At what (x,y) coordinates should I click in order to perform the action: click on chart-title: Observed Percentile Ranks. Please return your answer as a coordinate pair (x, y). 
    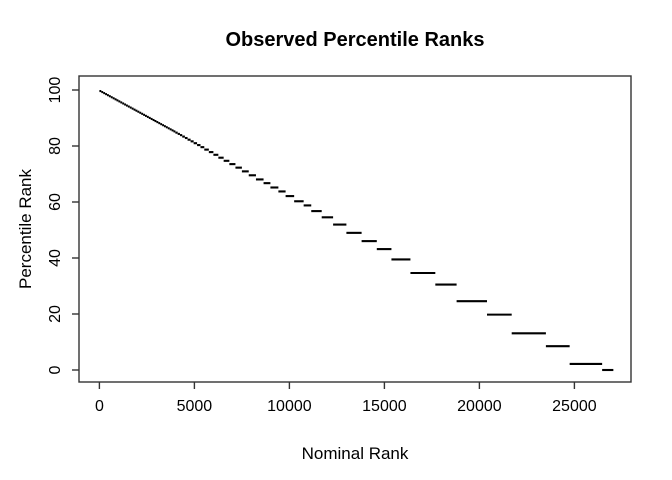
    Looking at the image, I should click on (354, 40).